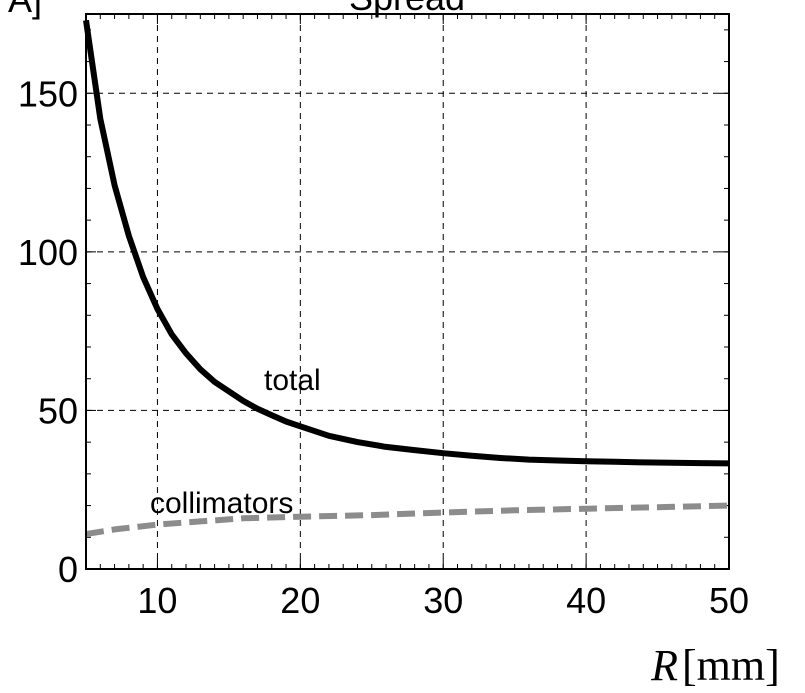 The height and width of the screenshot is (693, 805). Describe the element at coordinates (68, 569) in the screenshot. I see `y-tick-label-0: 0` at that location.